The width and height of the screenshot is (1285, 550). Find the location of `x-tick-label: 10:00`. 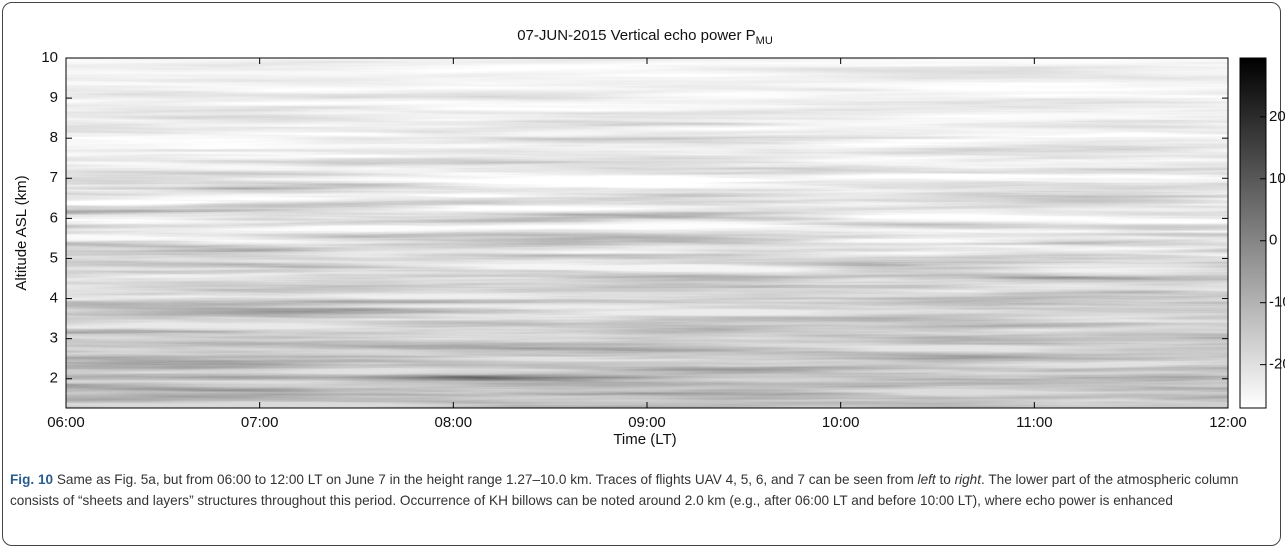

x-tick-label: 10:00 is located at coordinates (841, 422).